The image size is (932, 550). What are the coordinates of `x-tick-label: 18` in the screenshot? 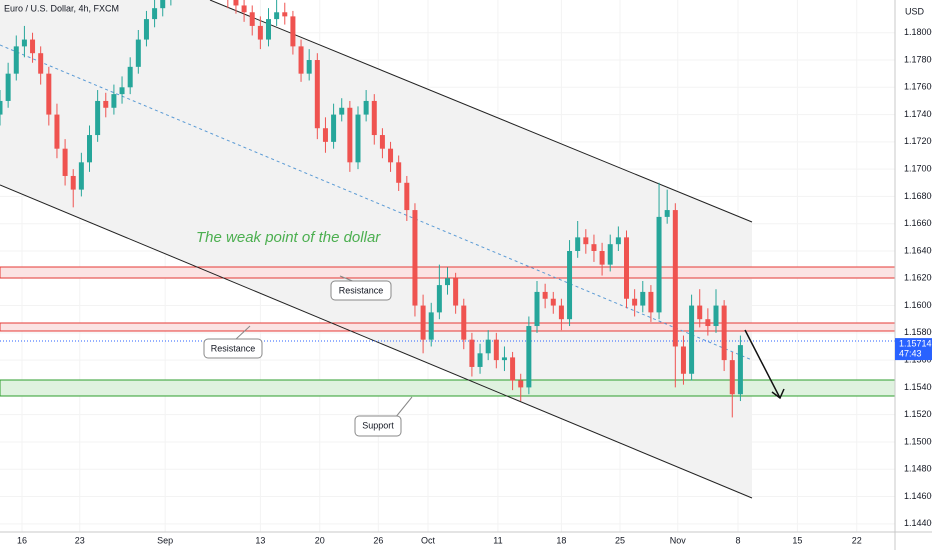 It's located at (561, 540).